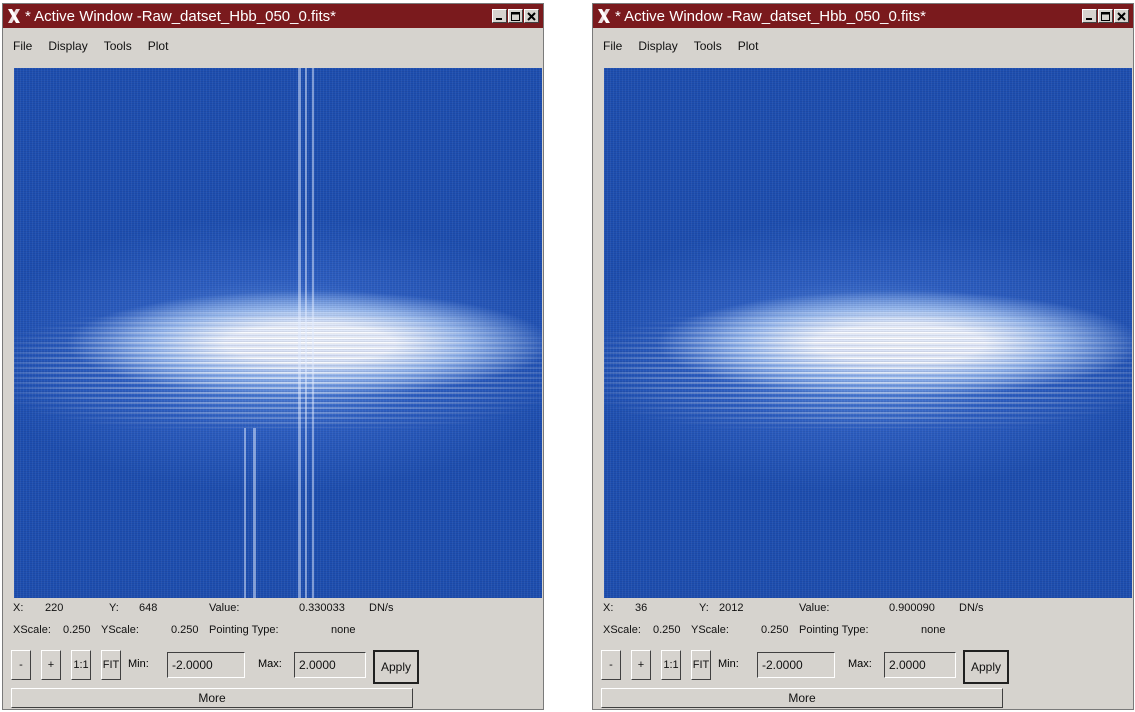 The width and height of the screenshot is (1135, 712). What do you see at coordinates (641, 608) in the screenshot?
I see `x-value: 36` at bounding box center [641, 608].